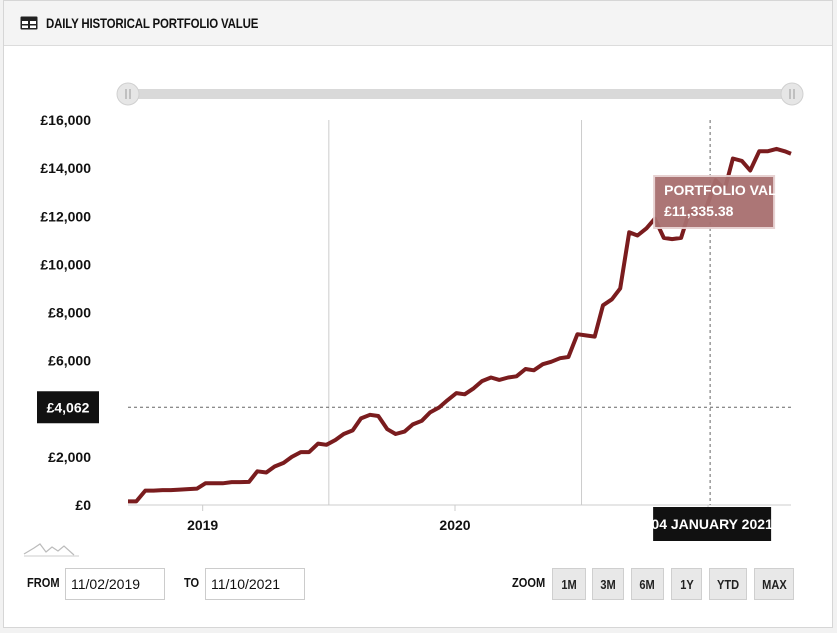 Image resolution: width=837 pixels, height=633 pixels. I want to click on y-tick-label: £8,000, so click(69, 313).